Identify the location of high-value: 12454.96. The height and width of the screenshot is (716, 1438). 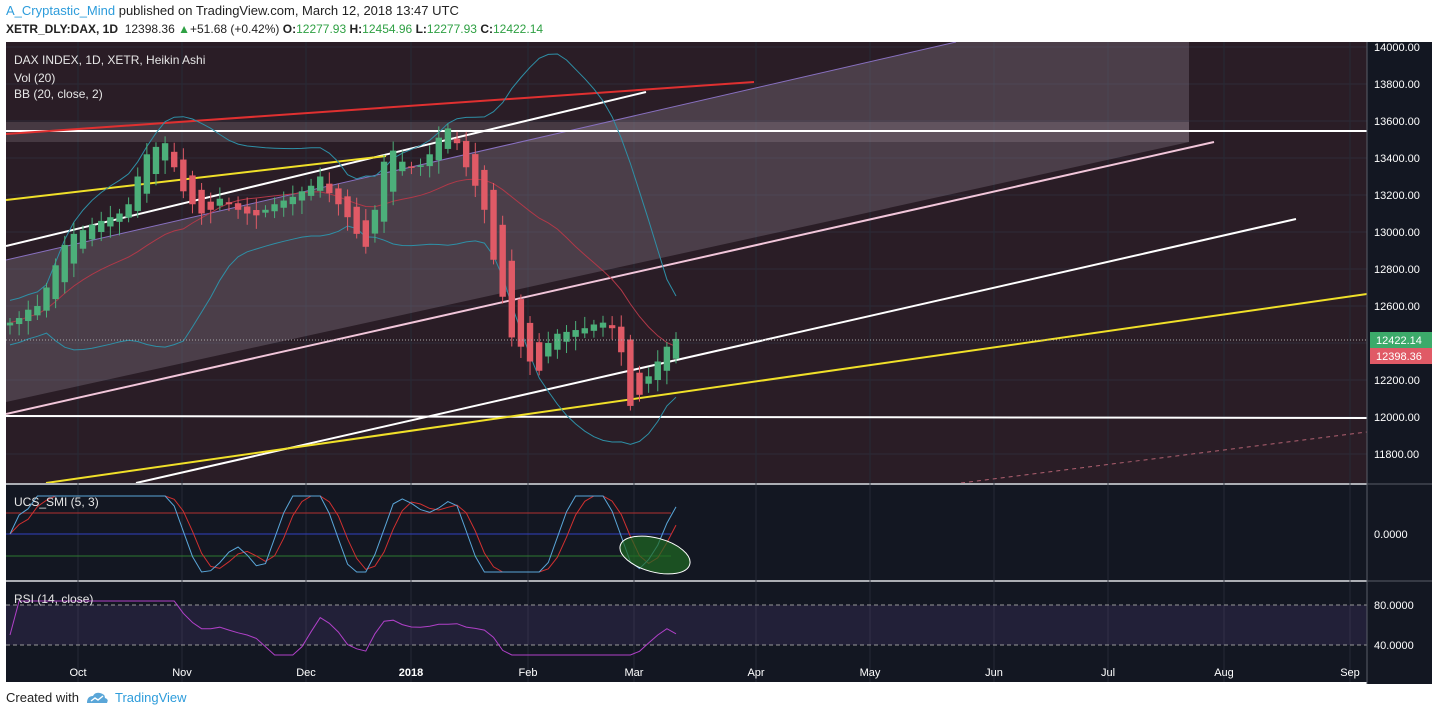
(387, 29).